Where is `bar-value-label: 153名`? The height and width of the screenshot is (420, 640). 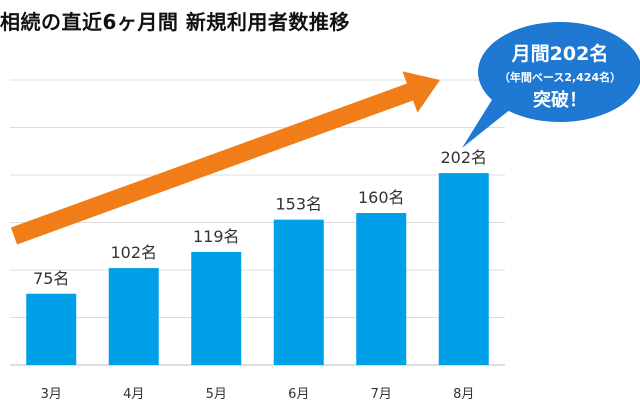
bar-value-label: 153名 is located at coordinates (298, 204).